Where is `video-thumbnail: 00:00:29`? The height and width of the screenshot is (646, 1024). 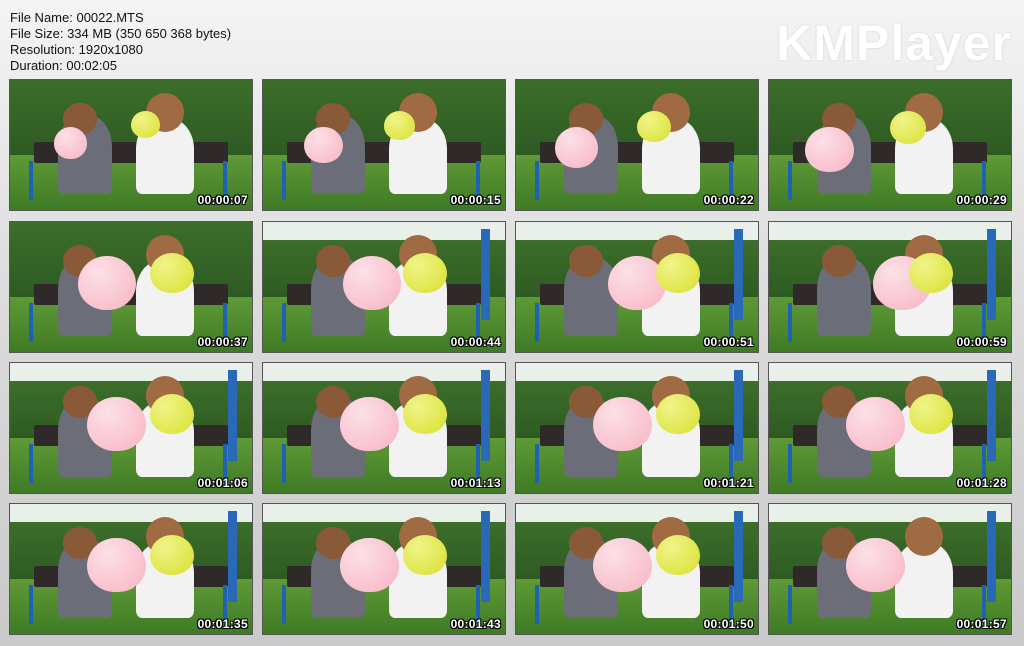 video-thumbnail: 00:00:29 is located at coordinates (890, 145).